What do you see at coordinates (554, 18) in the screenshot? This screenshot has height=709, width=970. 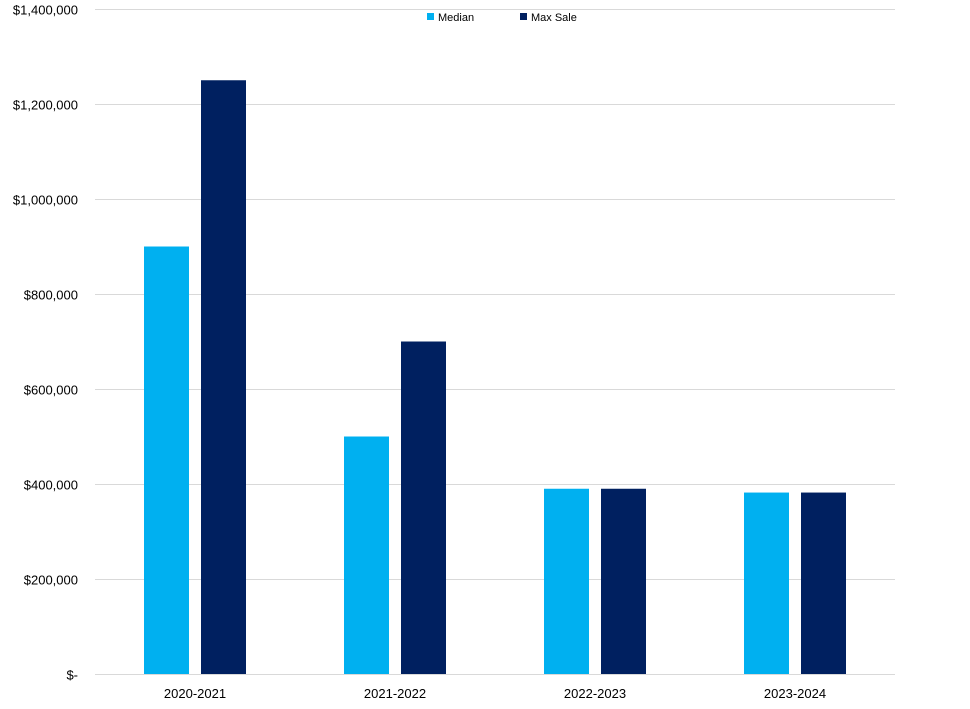 I see `legend-label: Max Sale` at bounding box center [554, 18].